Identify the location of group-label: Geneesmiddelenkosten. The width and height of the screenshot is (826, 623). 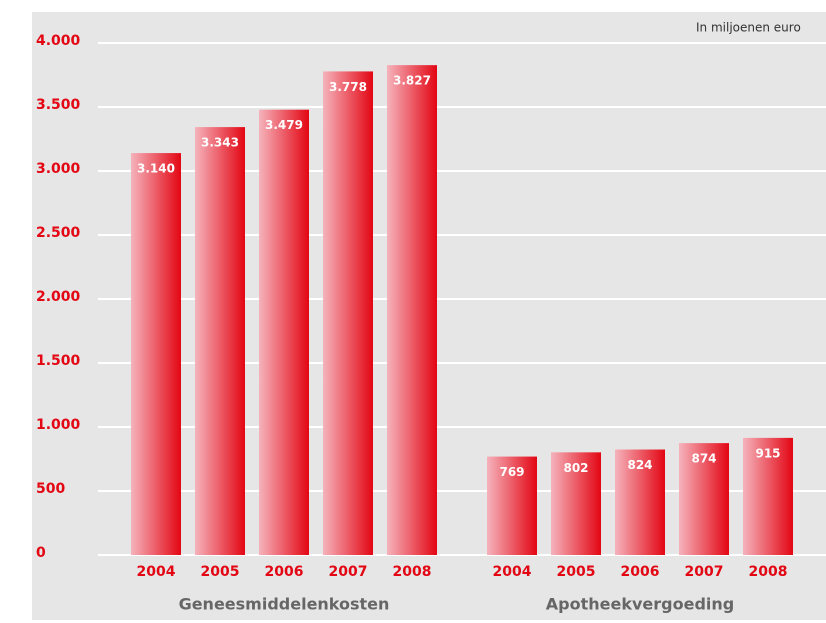
(284, 604).